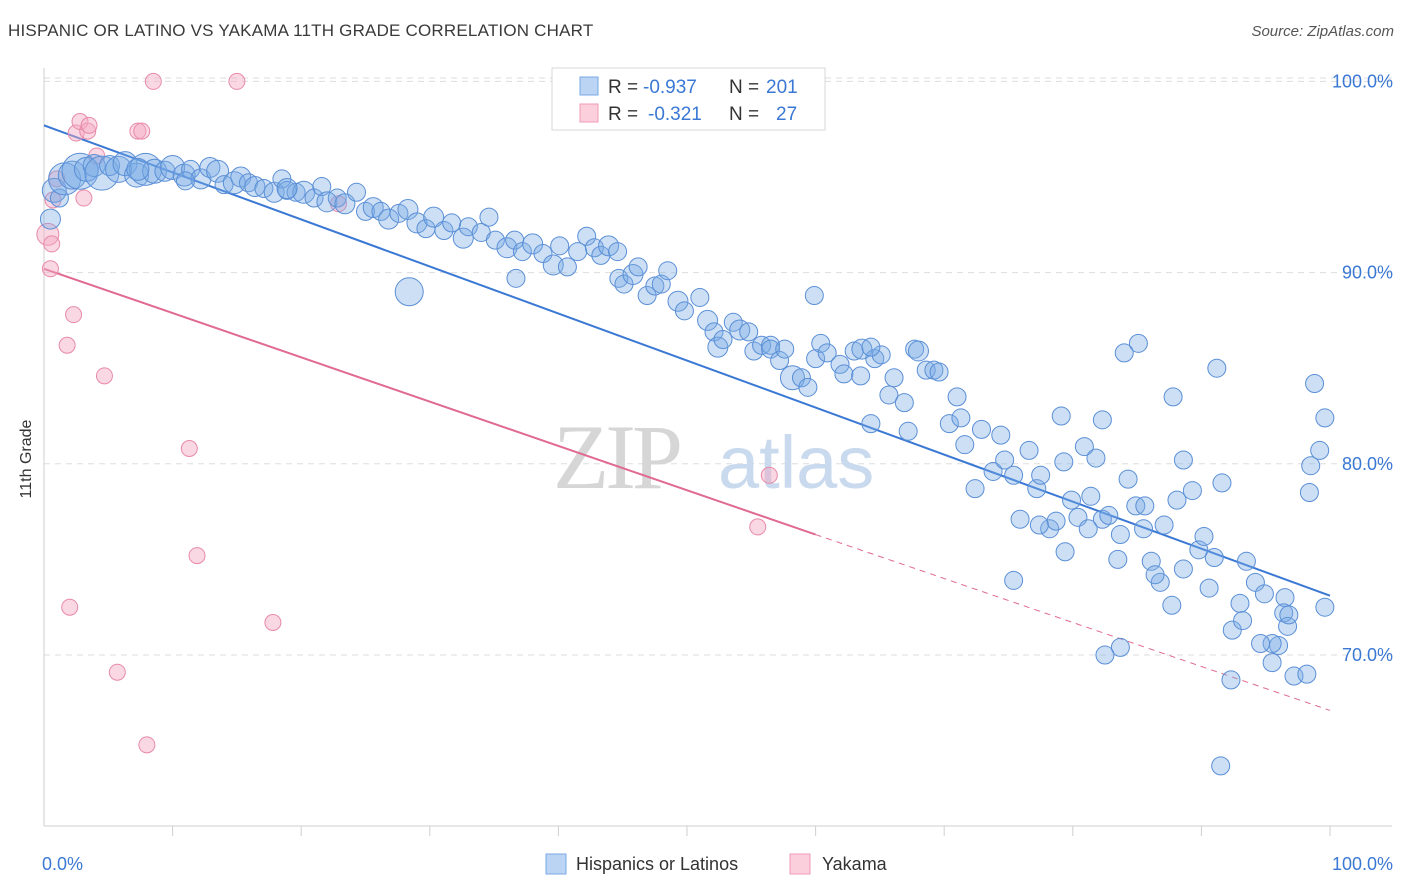  Describe the element at coordinates (688, 99) in the screenshot. I see `correlation-legend: R = -0.937 N = 201 R = -0.321 N = 27` at that location.